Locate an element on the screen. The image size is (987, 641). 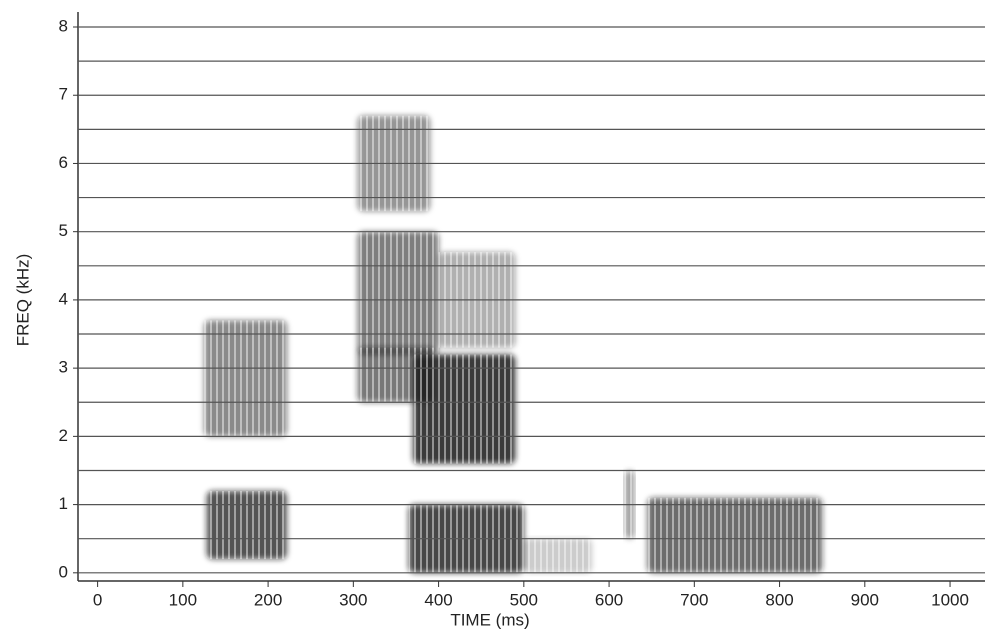
x-tick-label: 500 is located at coordinates (524, 599).